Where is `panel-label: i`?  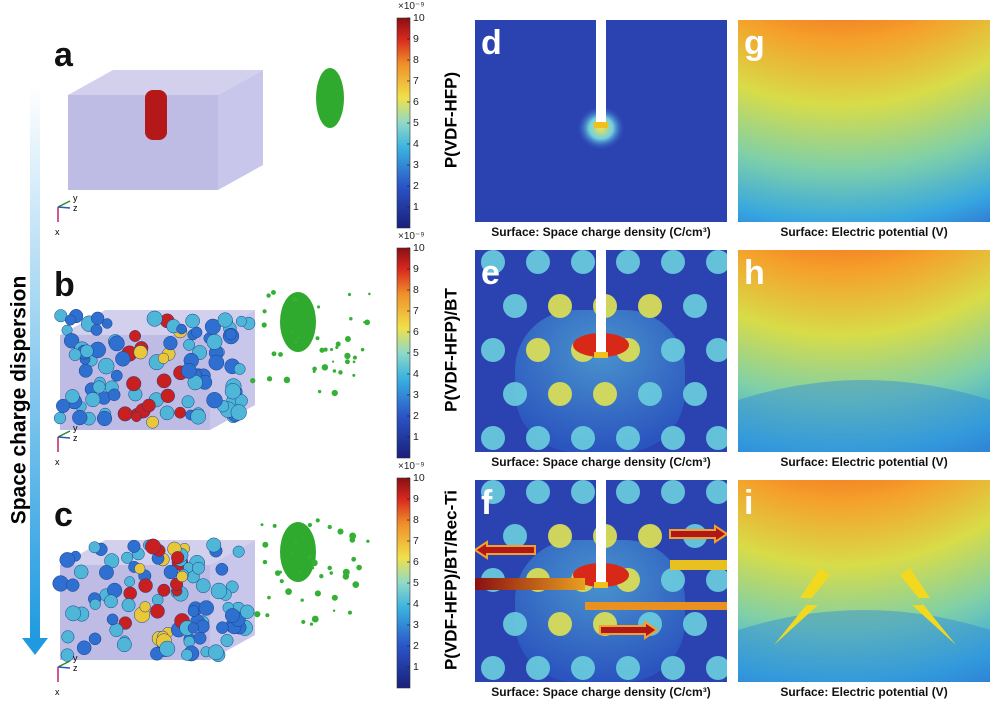
panel-label: i is located at coordinates (748, 503).